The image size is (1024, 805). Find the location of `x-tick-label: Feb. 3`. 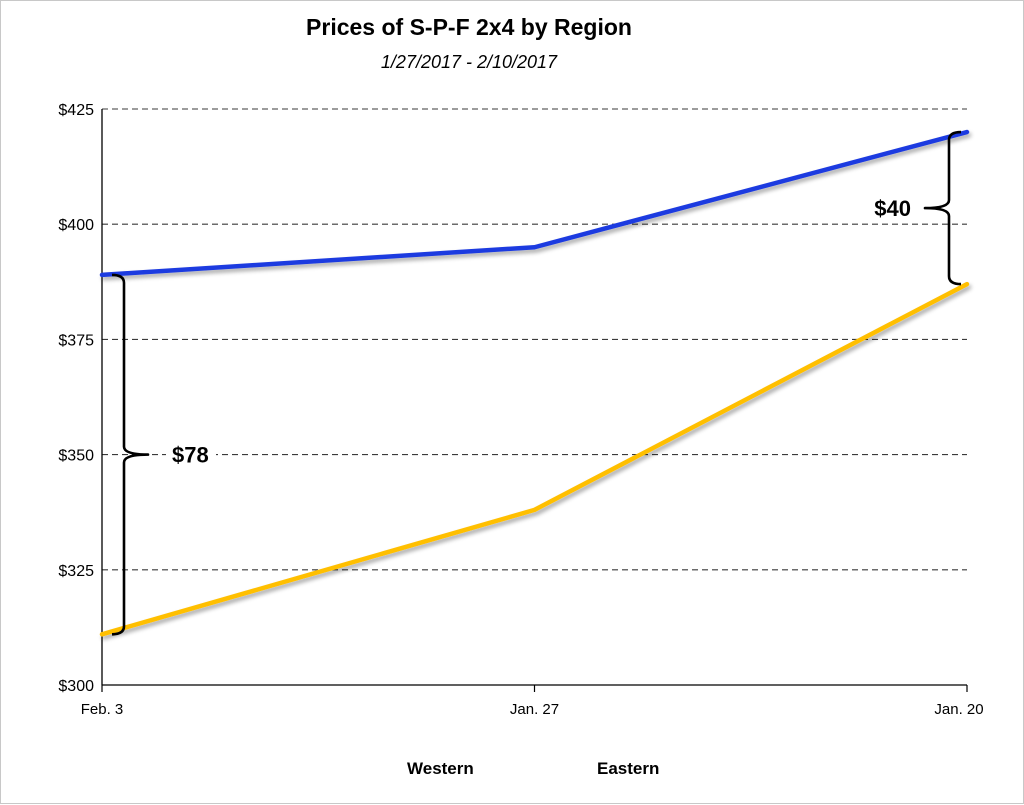

x-tick-label: Feb. 3 is located at coordinates (102, 709).